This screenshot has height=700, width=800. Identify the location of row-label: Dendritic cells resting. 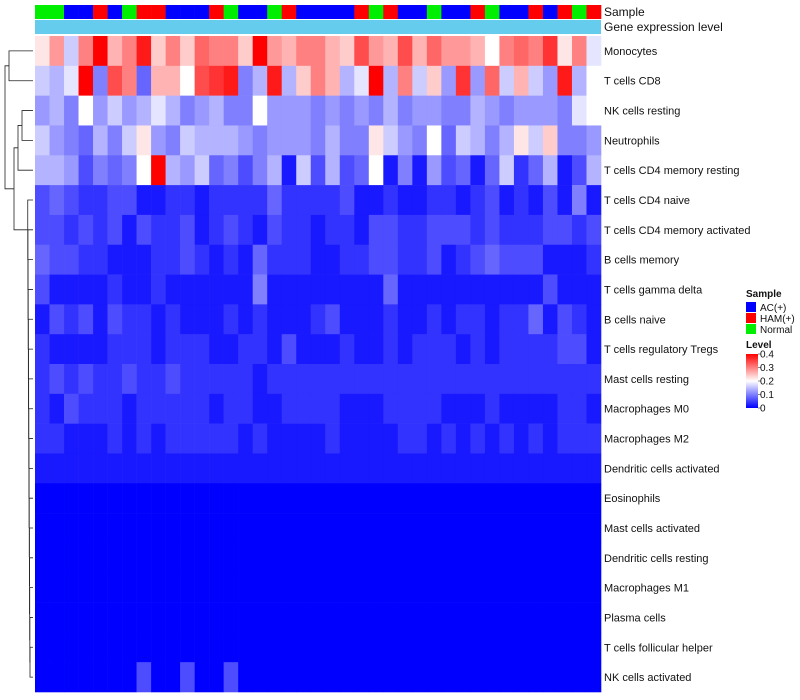
(656, 559).